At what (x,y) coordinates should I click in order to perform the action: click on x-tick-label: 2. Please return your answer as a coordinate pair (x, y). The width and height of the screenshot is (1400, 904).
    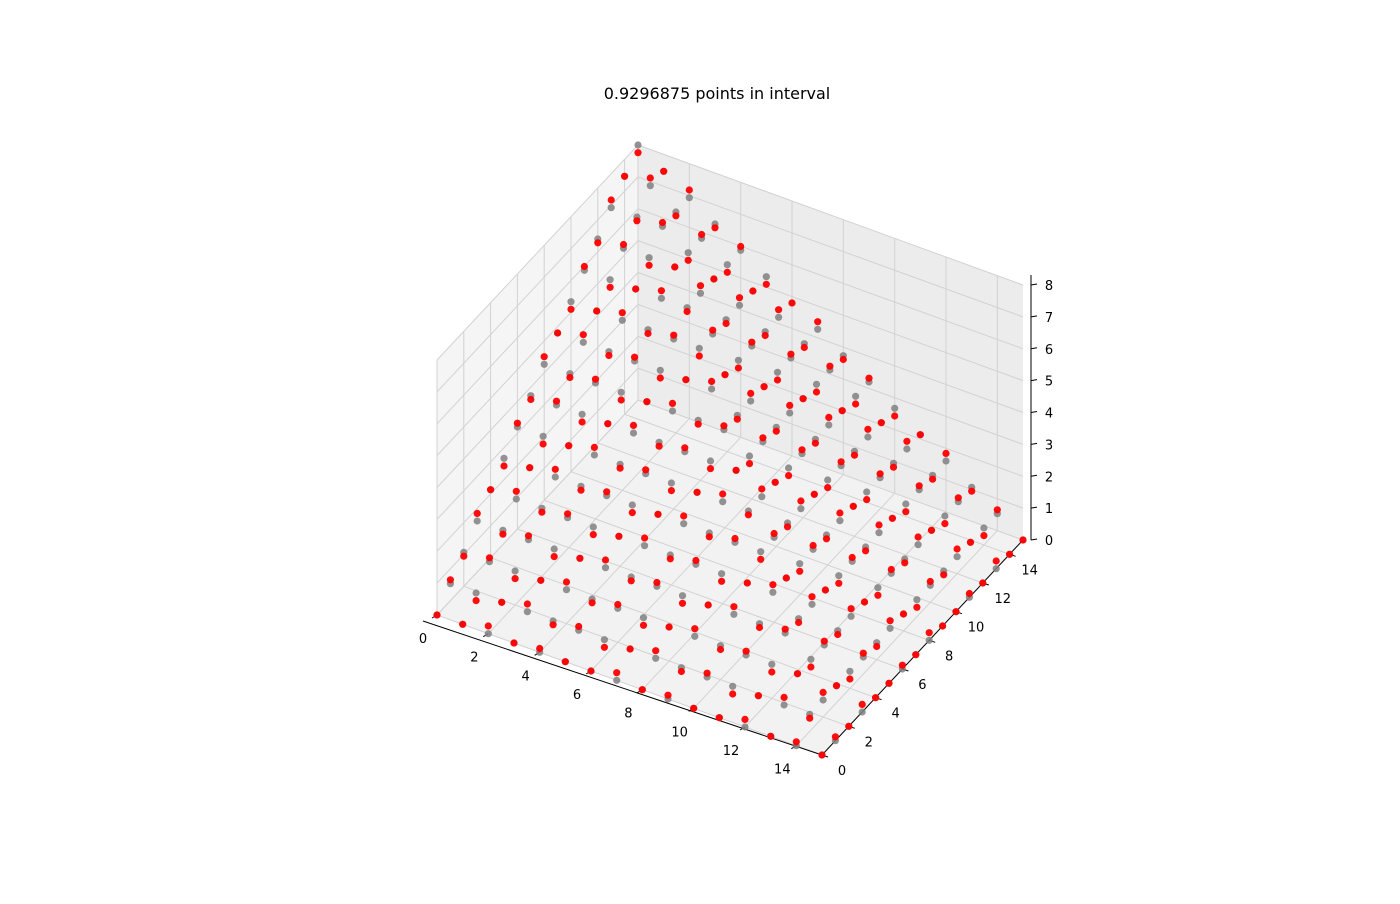
    Looking at the image, I should click on (474, 658).